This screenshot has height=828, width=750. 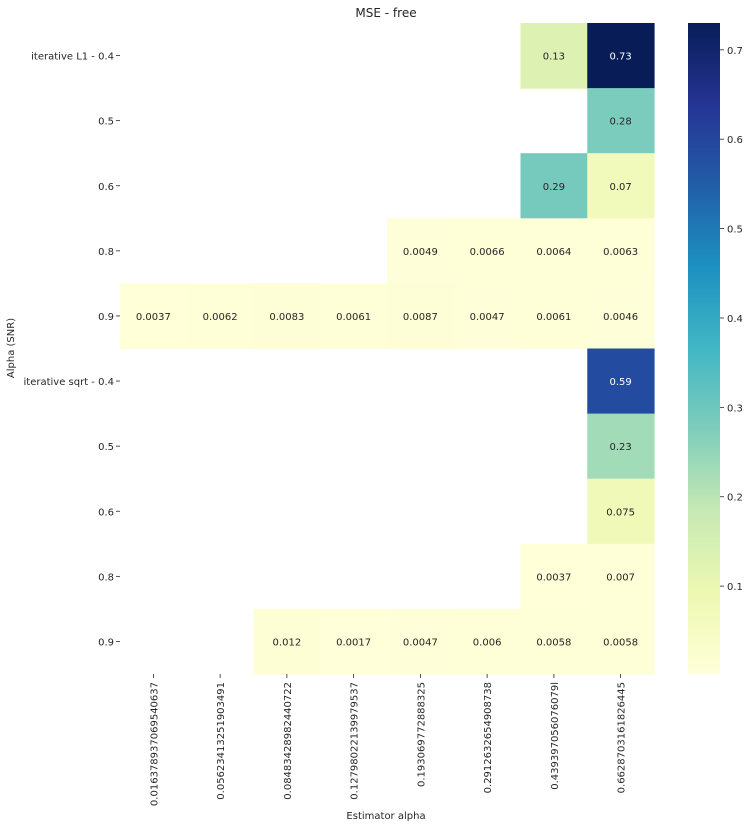 I want to click on cell-value-label: 0.0063, so click(x=620, y=252).